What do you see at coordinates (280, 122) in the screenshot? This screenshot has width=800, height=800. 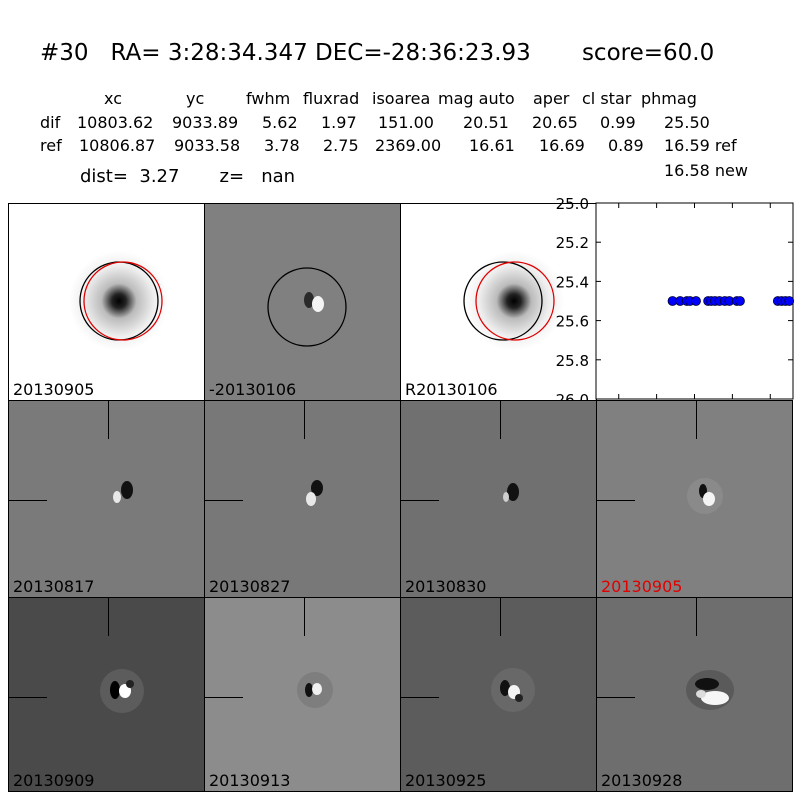 I see `cell-fwhm: 5.62` at bounding box center [280, 122].